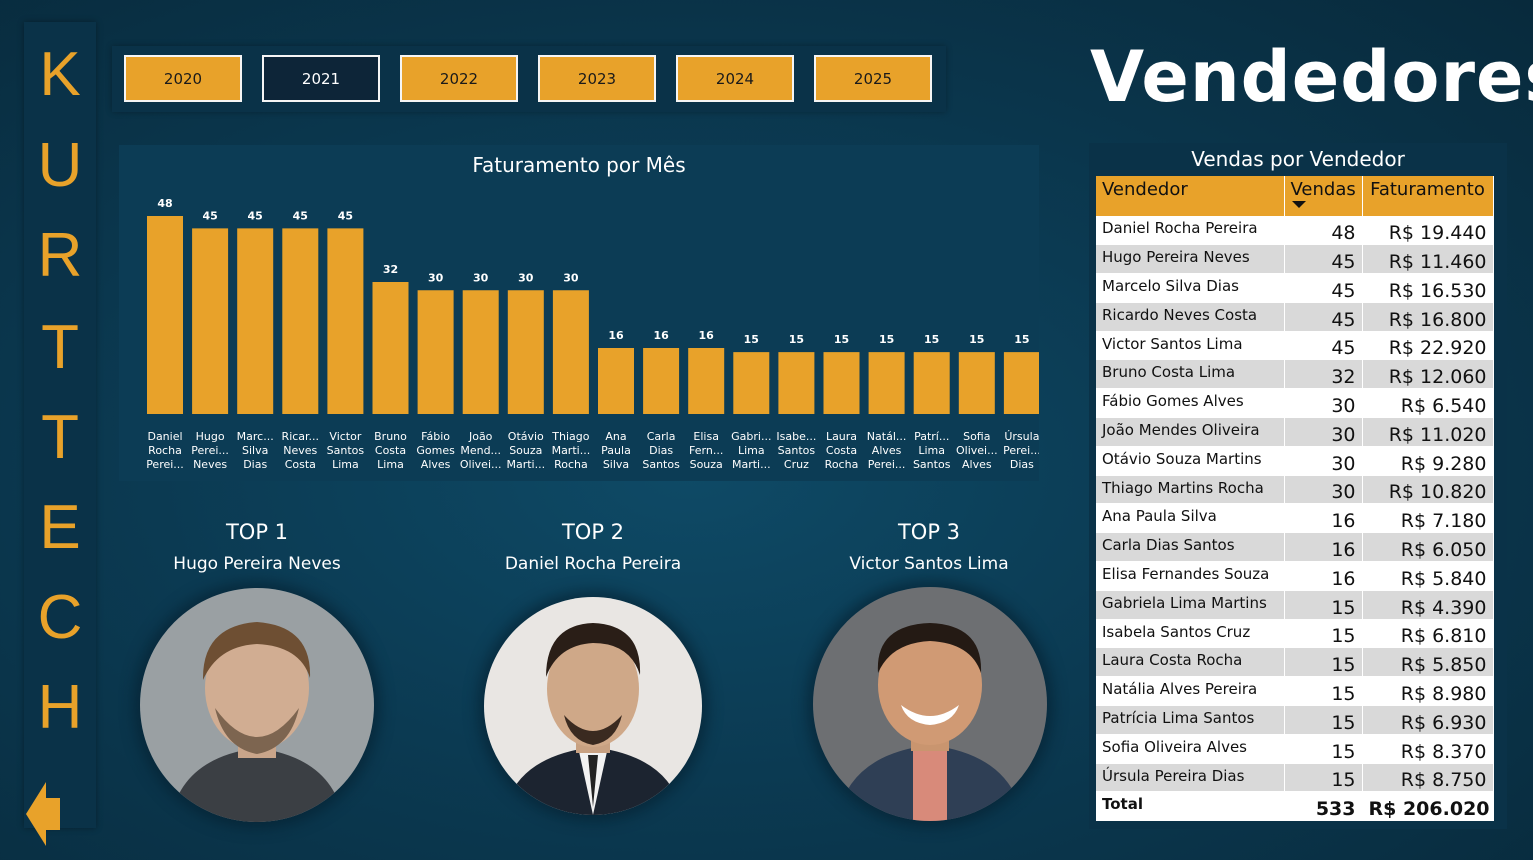 This screenshot has width=1533, height=860. I want to click on table-row: Gabriela Lima Martins 15 R$ 4.390, so click(1295, 605).